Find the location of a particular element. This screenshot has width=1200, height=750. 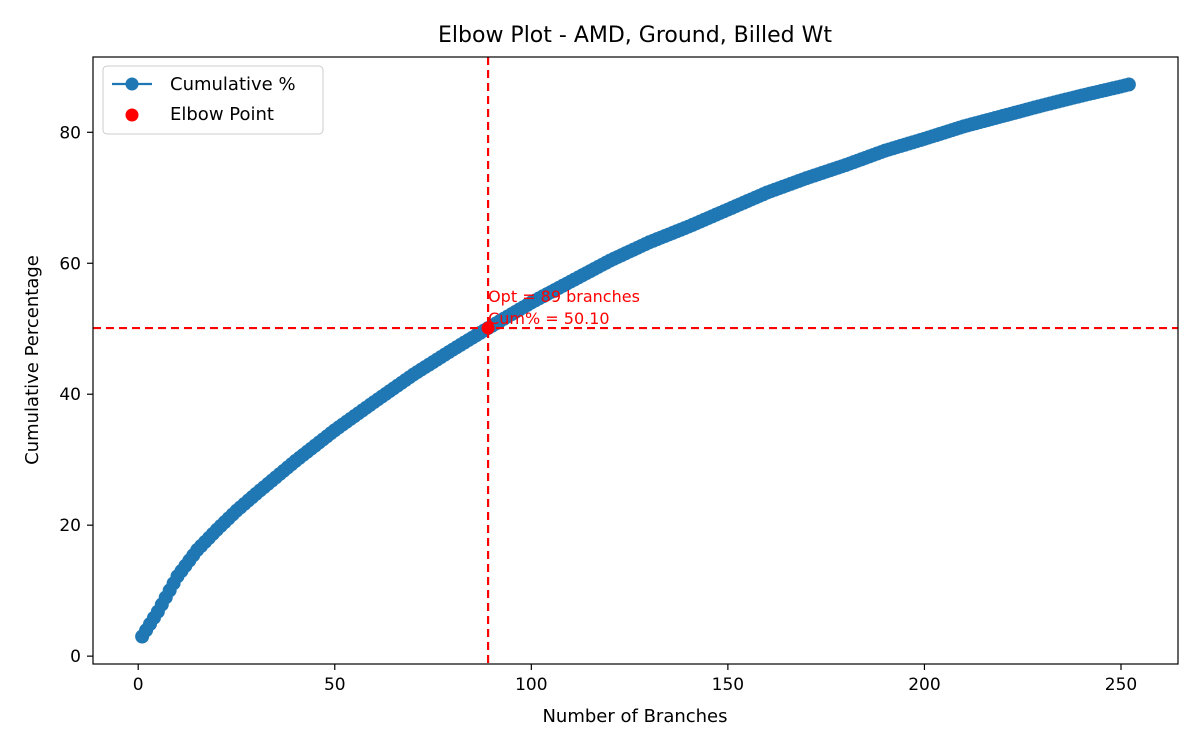

cumulative-point is located at coordinates (1128, 84).